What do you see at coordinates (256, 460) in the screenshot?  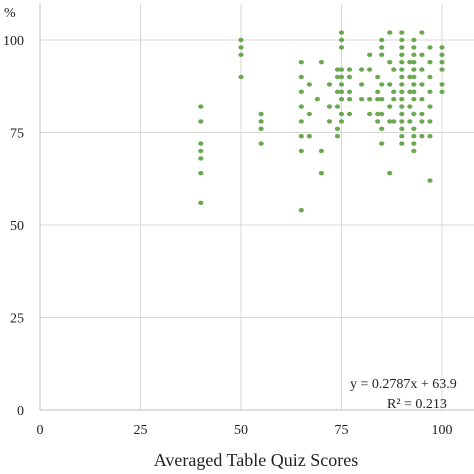 I see `x-axis-title: Averaged Table Quiz Scores` at bounding box center [256, 460].